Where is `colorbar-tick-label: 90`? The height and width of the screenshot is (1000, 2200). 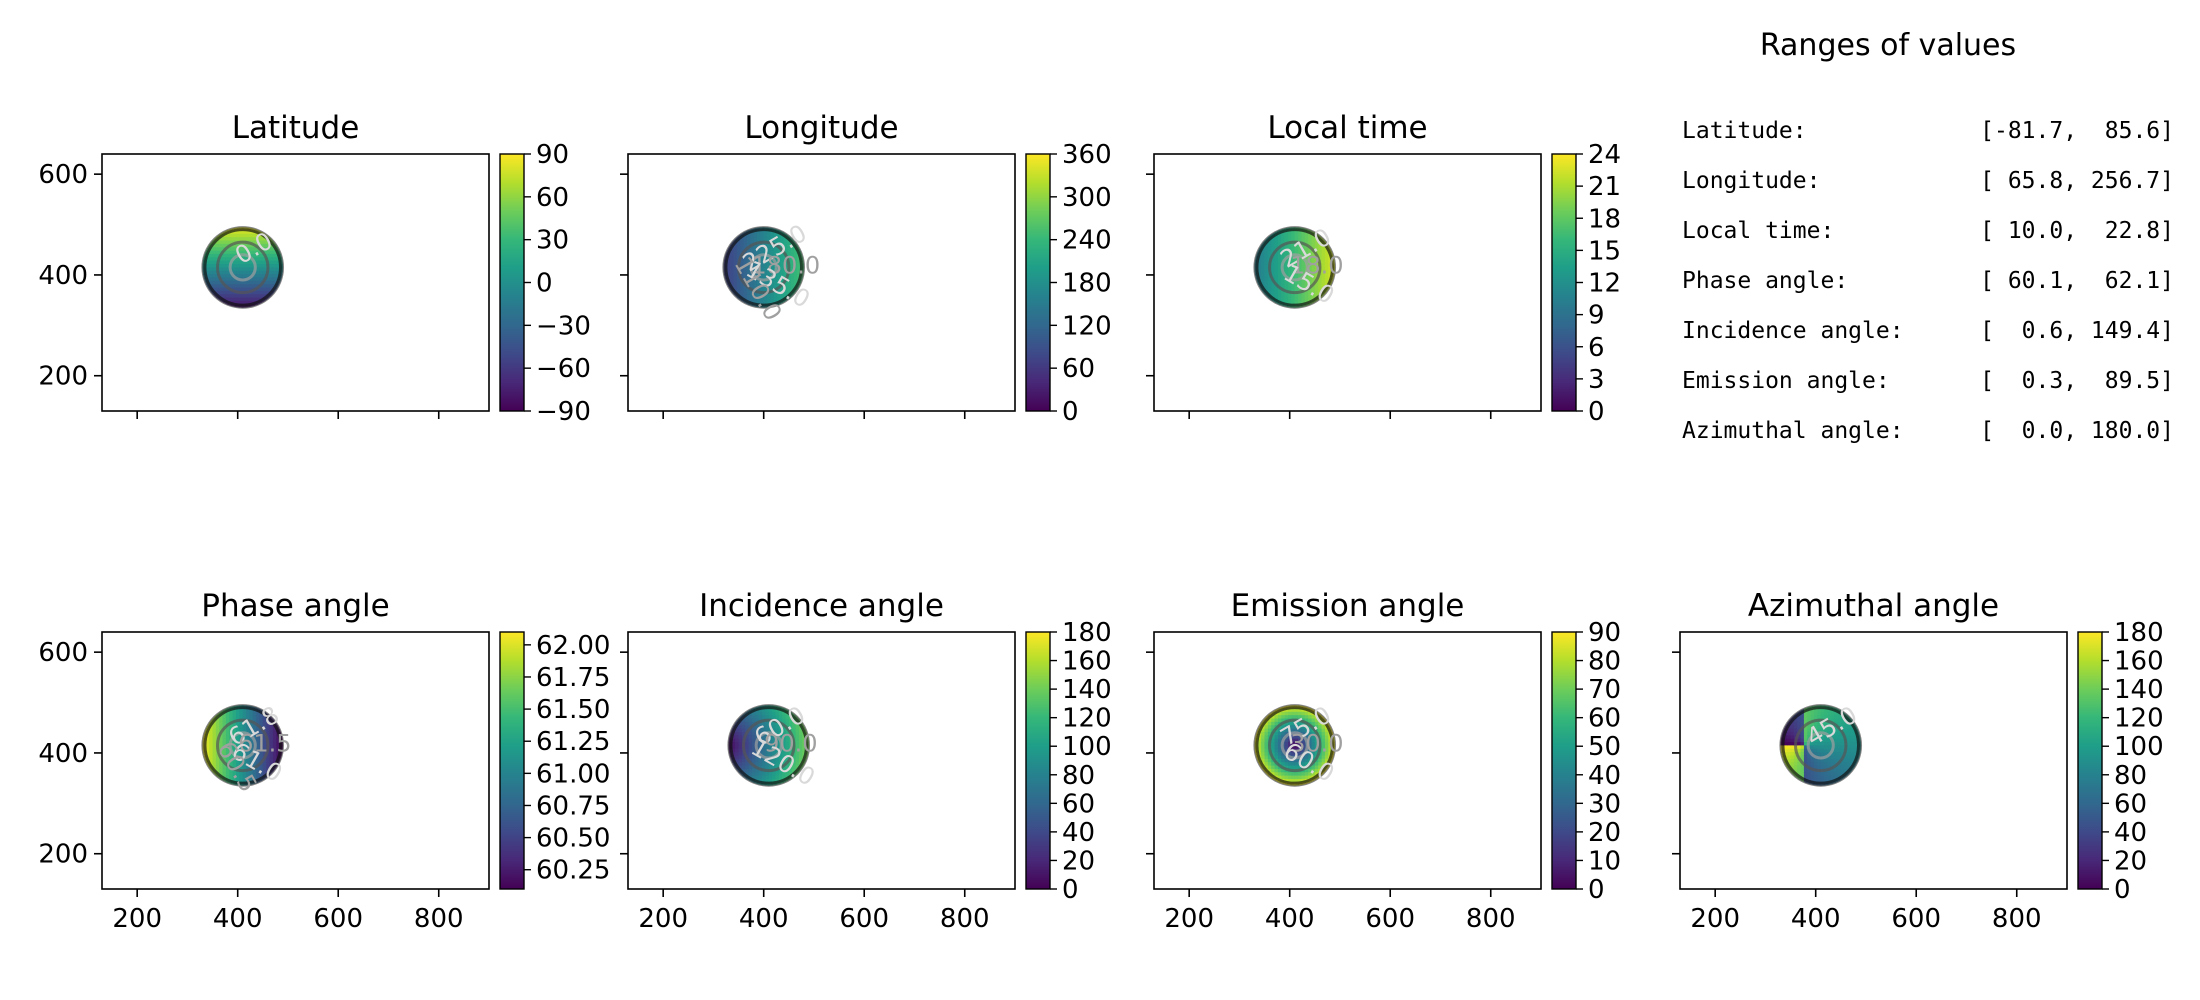 colorbar-tick-label: 90 is located at coordinates (1604, 633).